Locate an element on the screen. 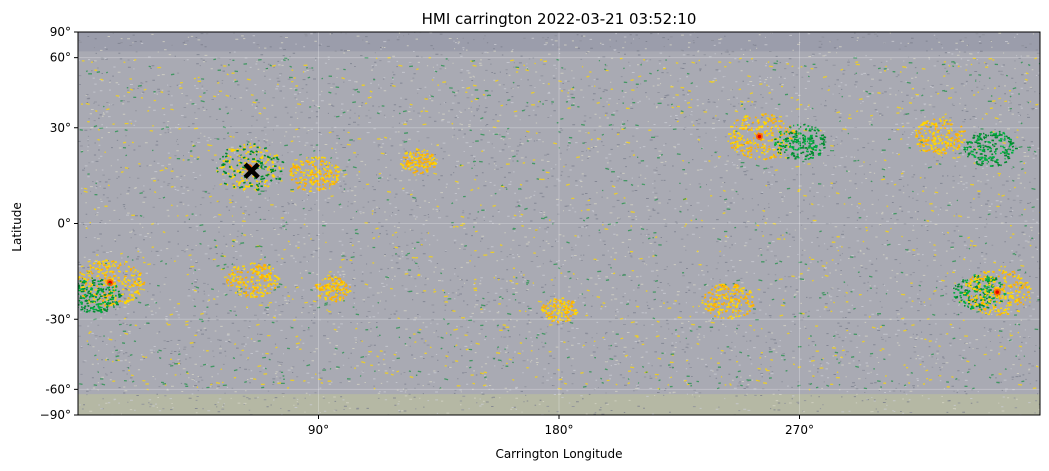 The width and height of the screenshot is (1049, 471). y-tick-label: −90° is located at coordinates (55, 415).